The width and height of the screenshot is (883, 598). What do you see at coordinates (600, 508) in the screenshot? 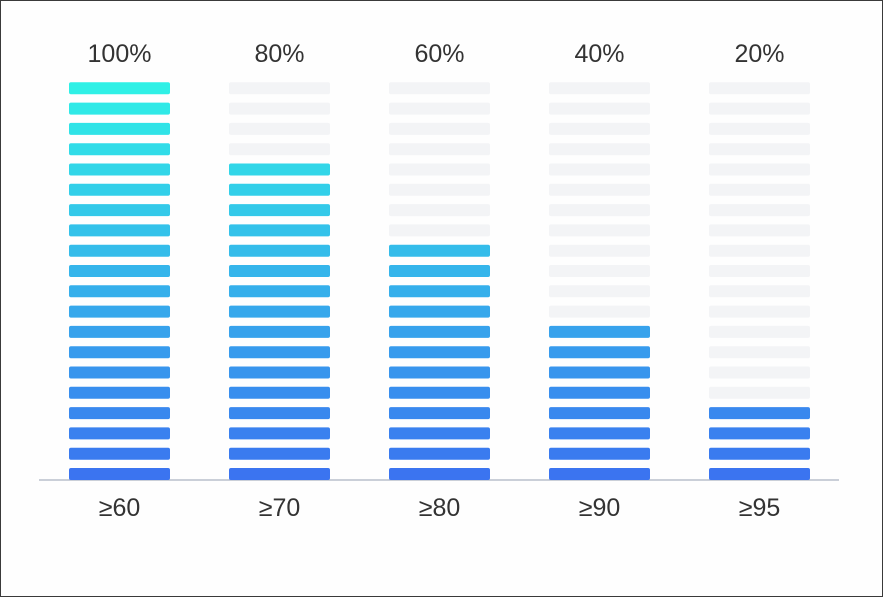
I see `x-tick-label: ≥90` at bounding box center [600, 508].